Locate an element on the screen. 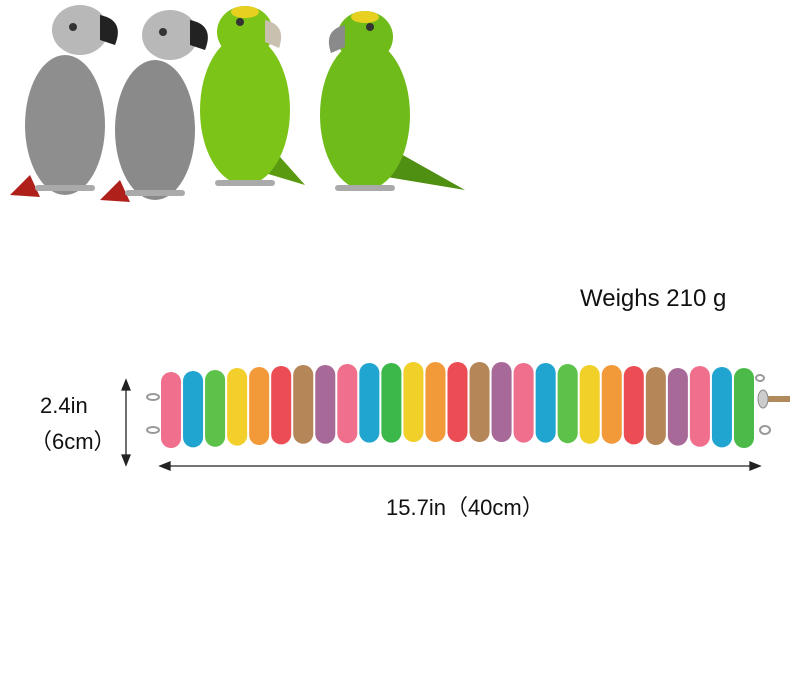 This screenshot has height=677, width=800. hooks is located at coordinates (458, 404).